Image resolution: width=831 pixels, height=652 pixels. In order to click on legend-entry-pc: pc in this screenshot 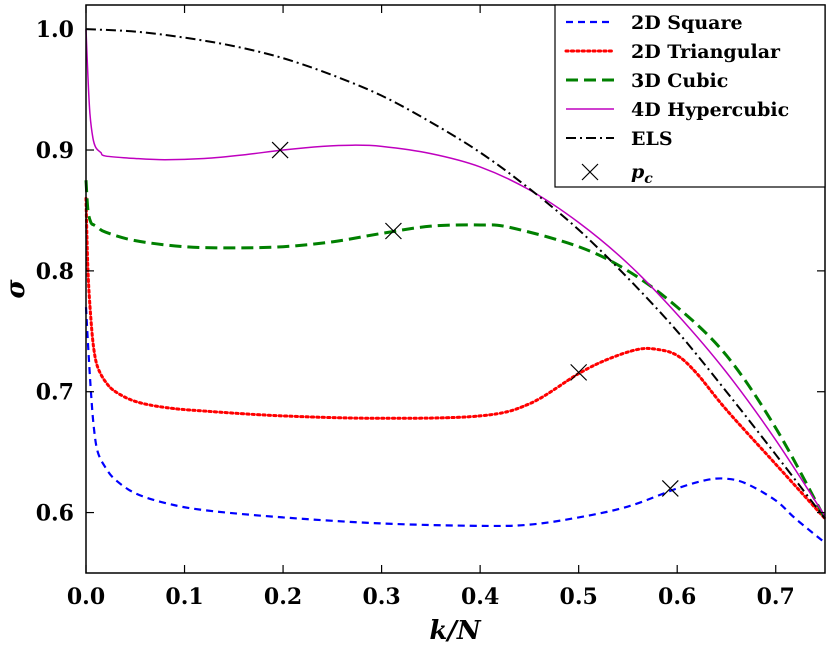, I will do `click(617, 174)`.